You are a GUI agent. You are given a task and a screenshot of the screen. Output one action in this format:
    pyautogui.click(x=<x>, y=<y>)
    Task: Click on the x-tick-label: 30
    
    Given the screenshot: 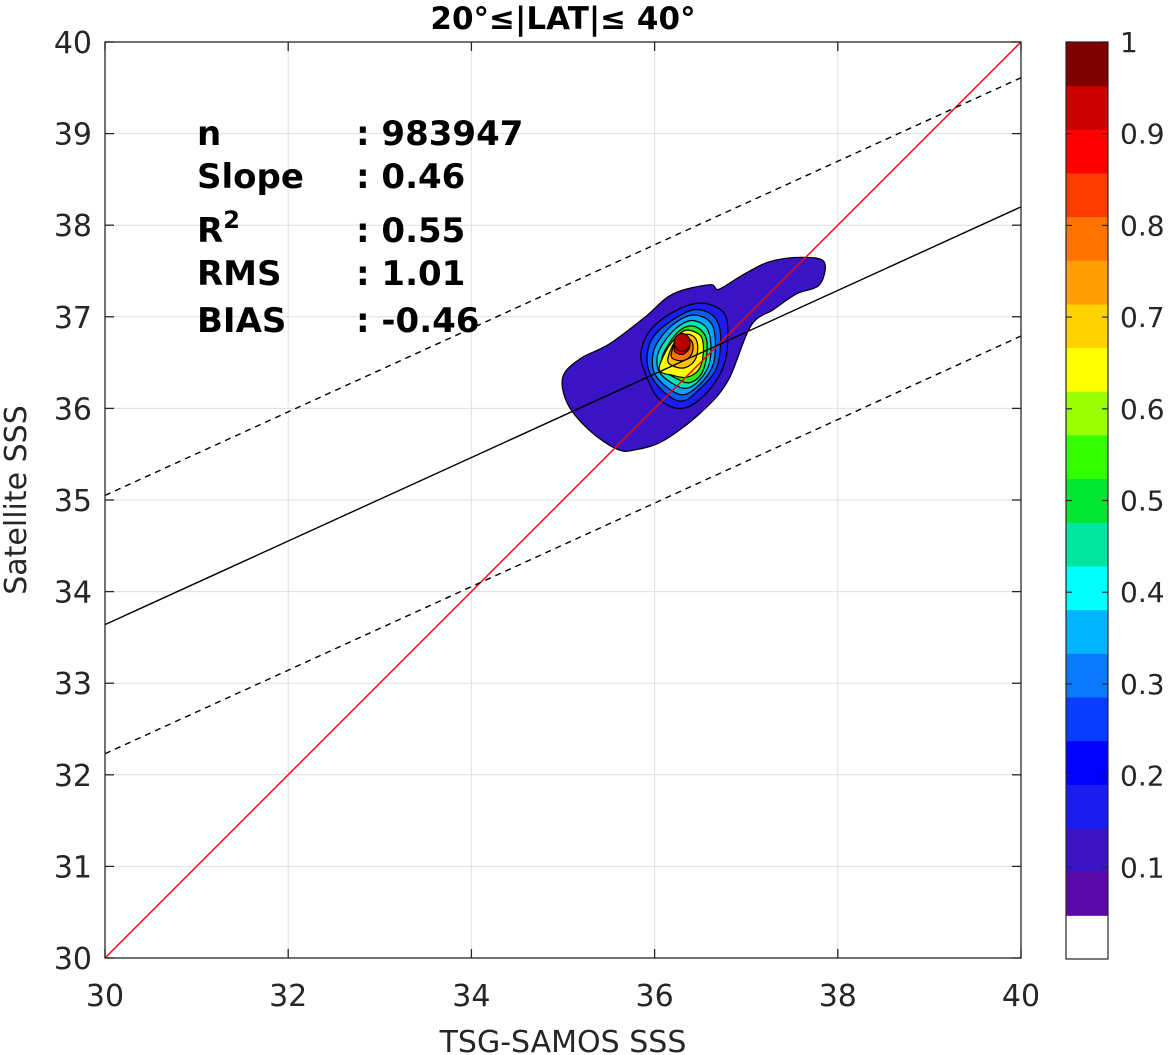 What is the action you would take?
    pyautogui.click(x=105, y=996)
    